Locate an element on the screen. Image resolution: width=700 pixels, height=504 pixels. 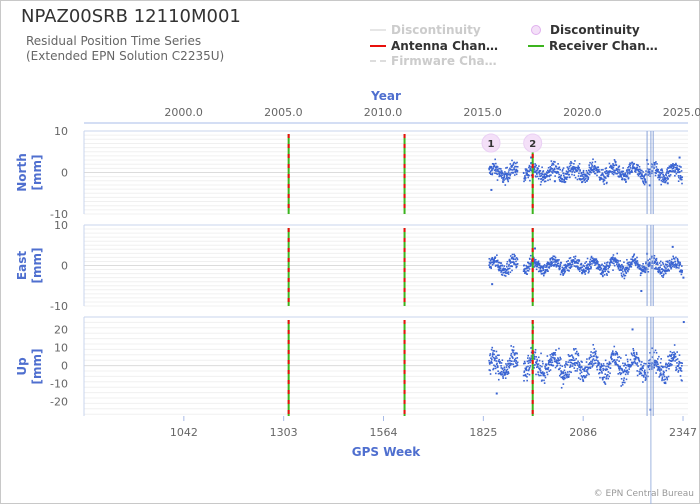
top-tick-label: 2020.0 is located at coordinates (582, 112).